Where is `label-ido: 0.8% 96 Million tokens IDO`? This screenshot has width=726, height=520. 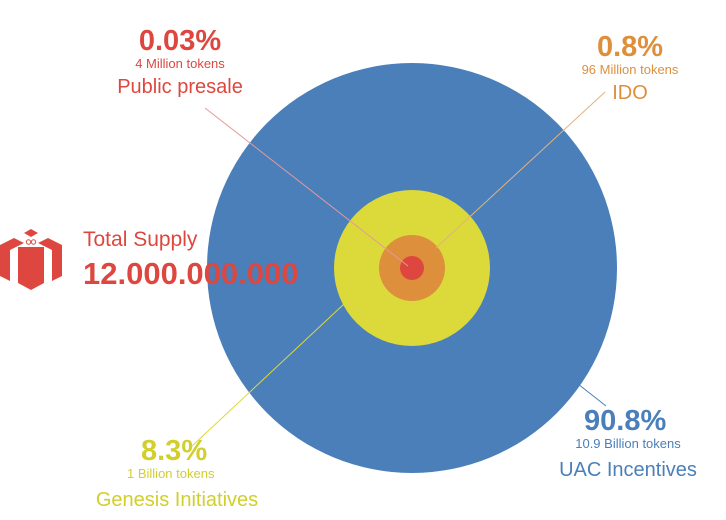 label-ido: 0.8% 96 Million tokens IDO is located at coordinates (630, 69).